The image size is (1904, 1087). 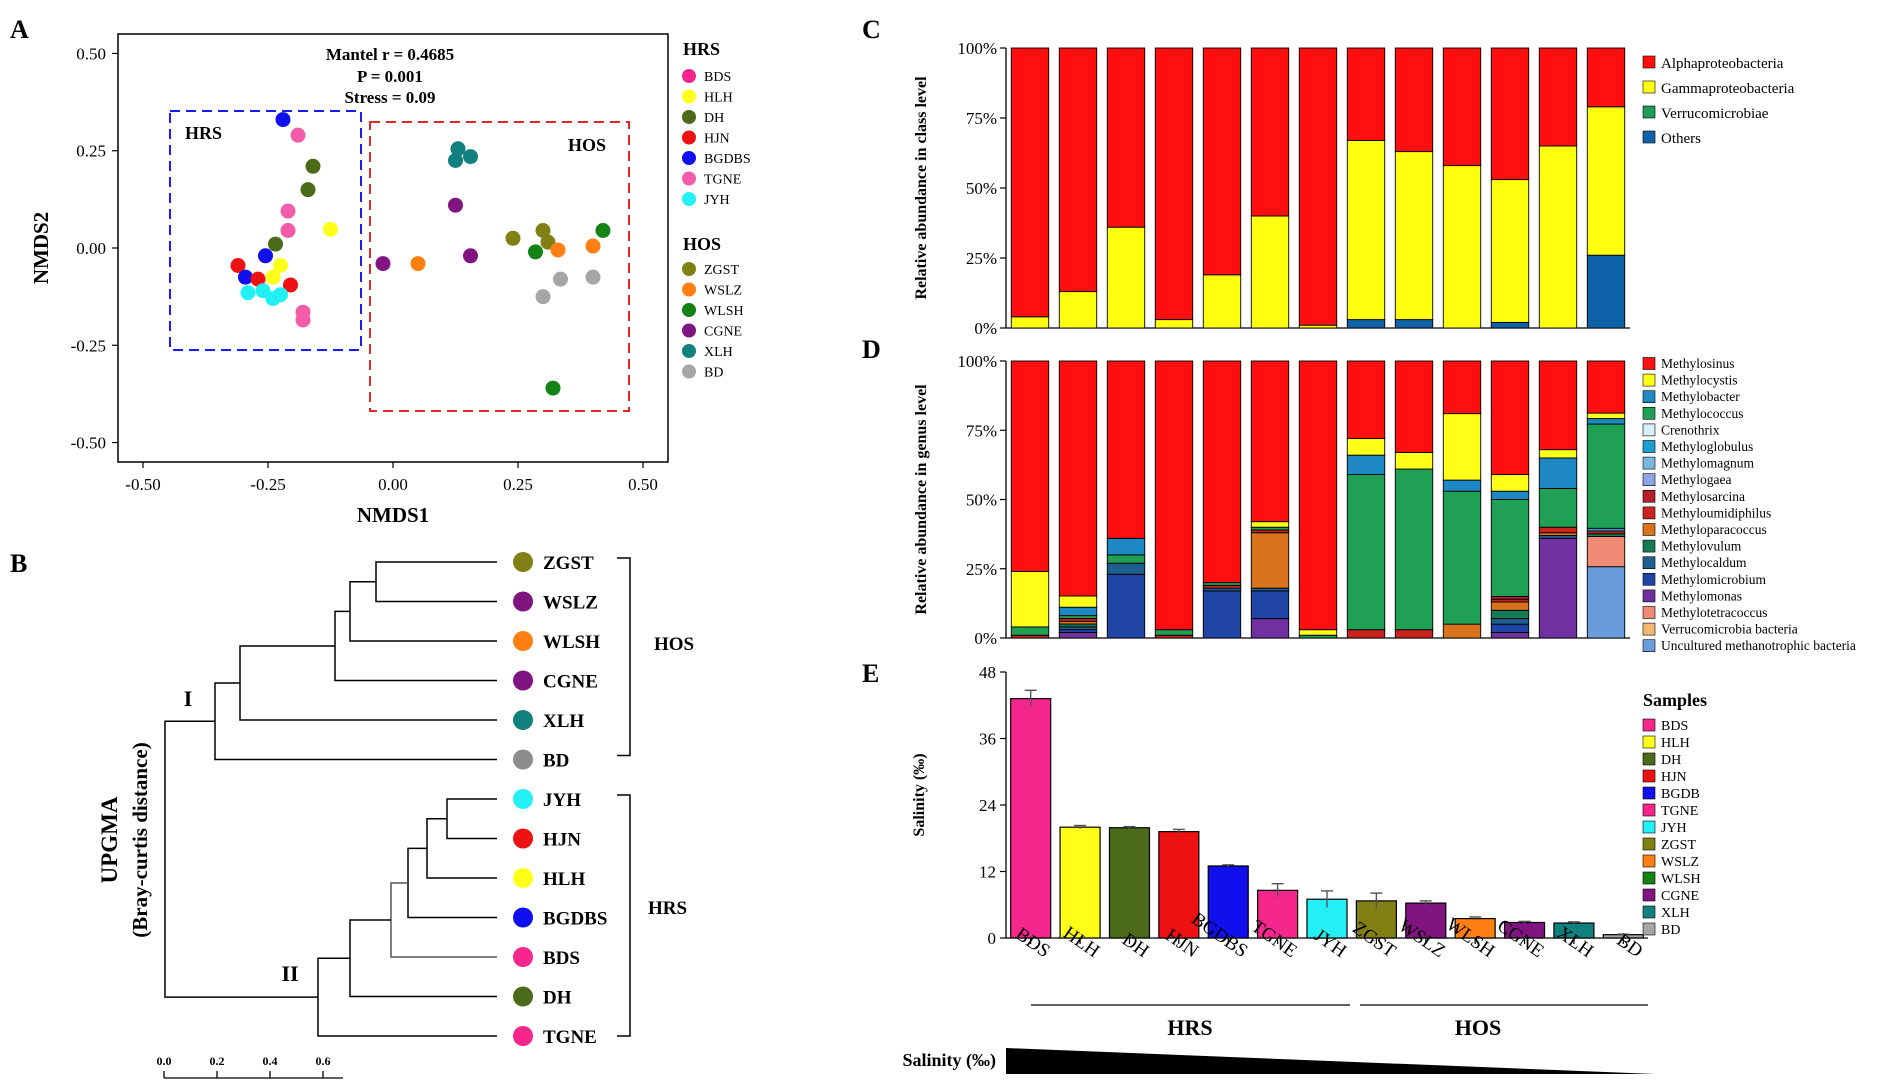 I want to click on group-bracket-hrs, so click(x=624, y=915).